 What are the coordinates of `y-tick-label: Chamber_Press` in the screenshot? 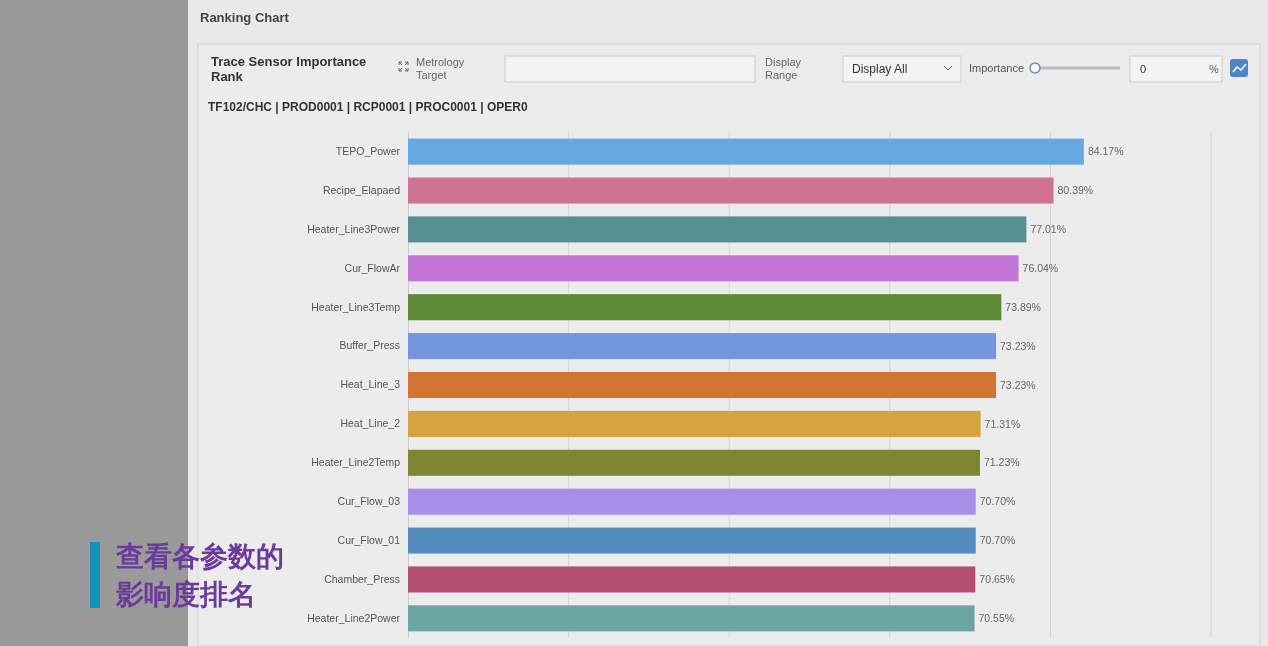 It's located at (362, 578).